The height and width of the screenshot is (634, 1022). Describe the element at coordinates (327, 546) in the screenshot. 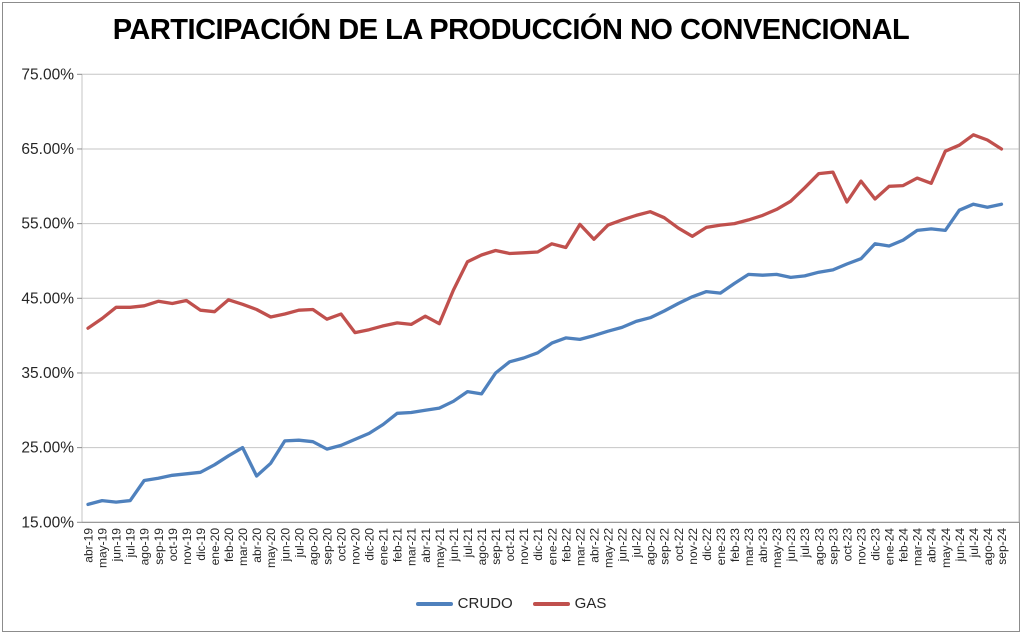

I see `x-tick-label: sep-20` at that location.